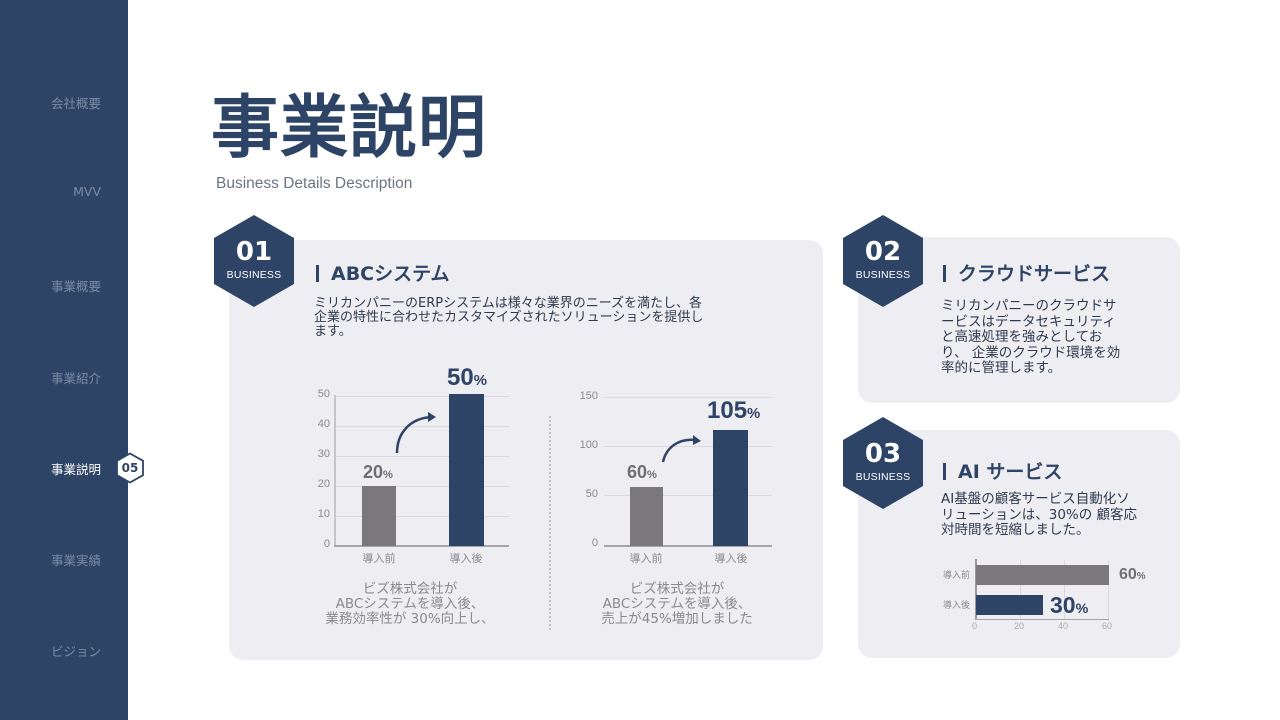 The image size is (1280, 720). Describe the element at coordinates (75, 378) in the screenshot. I see `sidebar-item-business-intro: 事業紹介` at that location.